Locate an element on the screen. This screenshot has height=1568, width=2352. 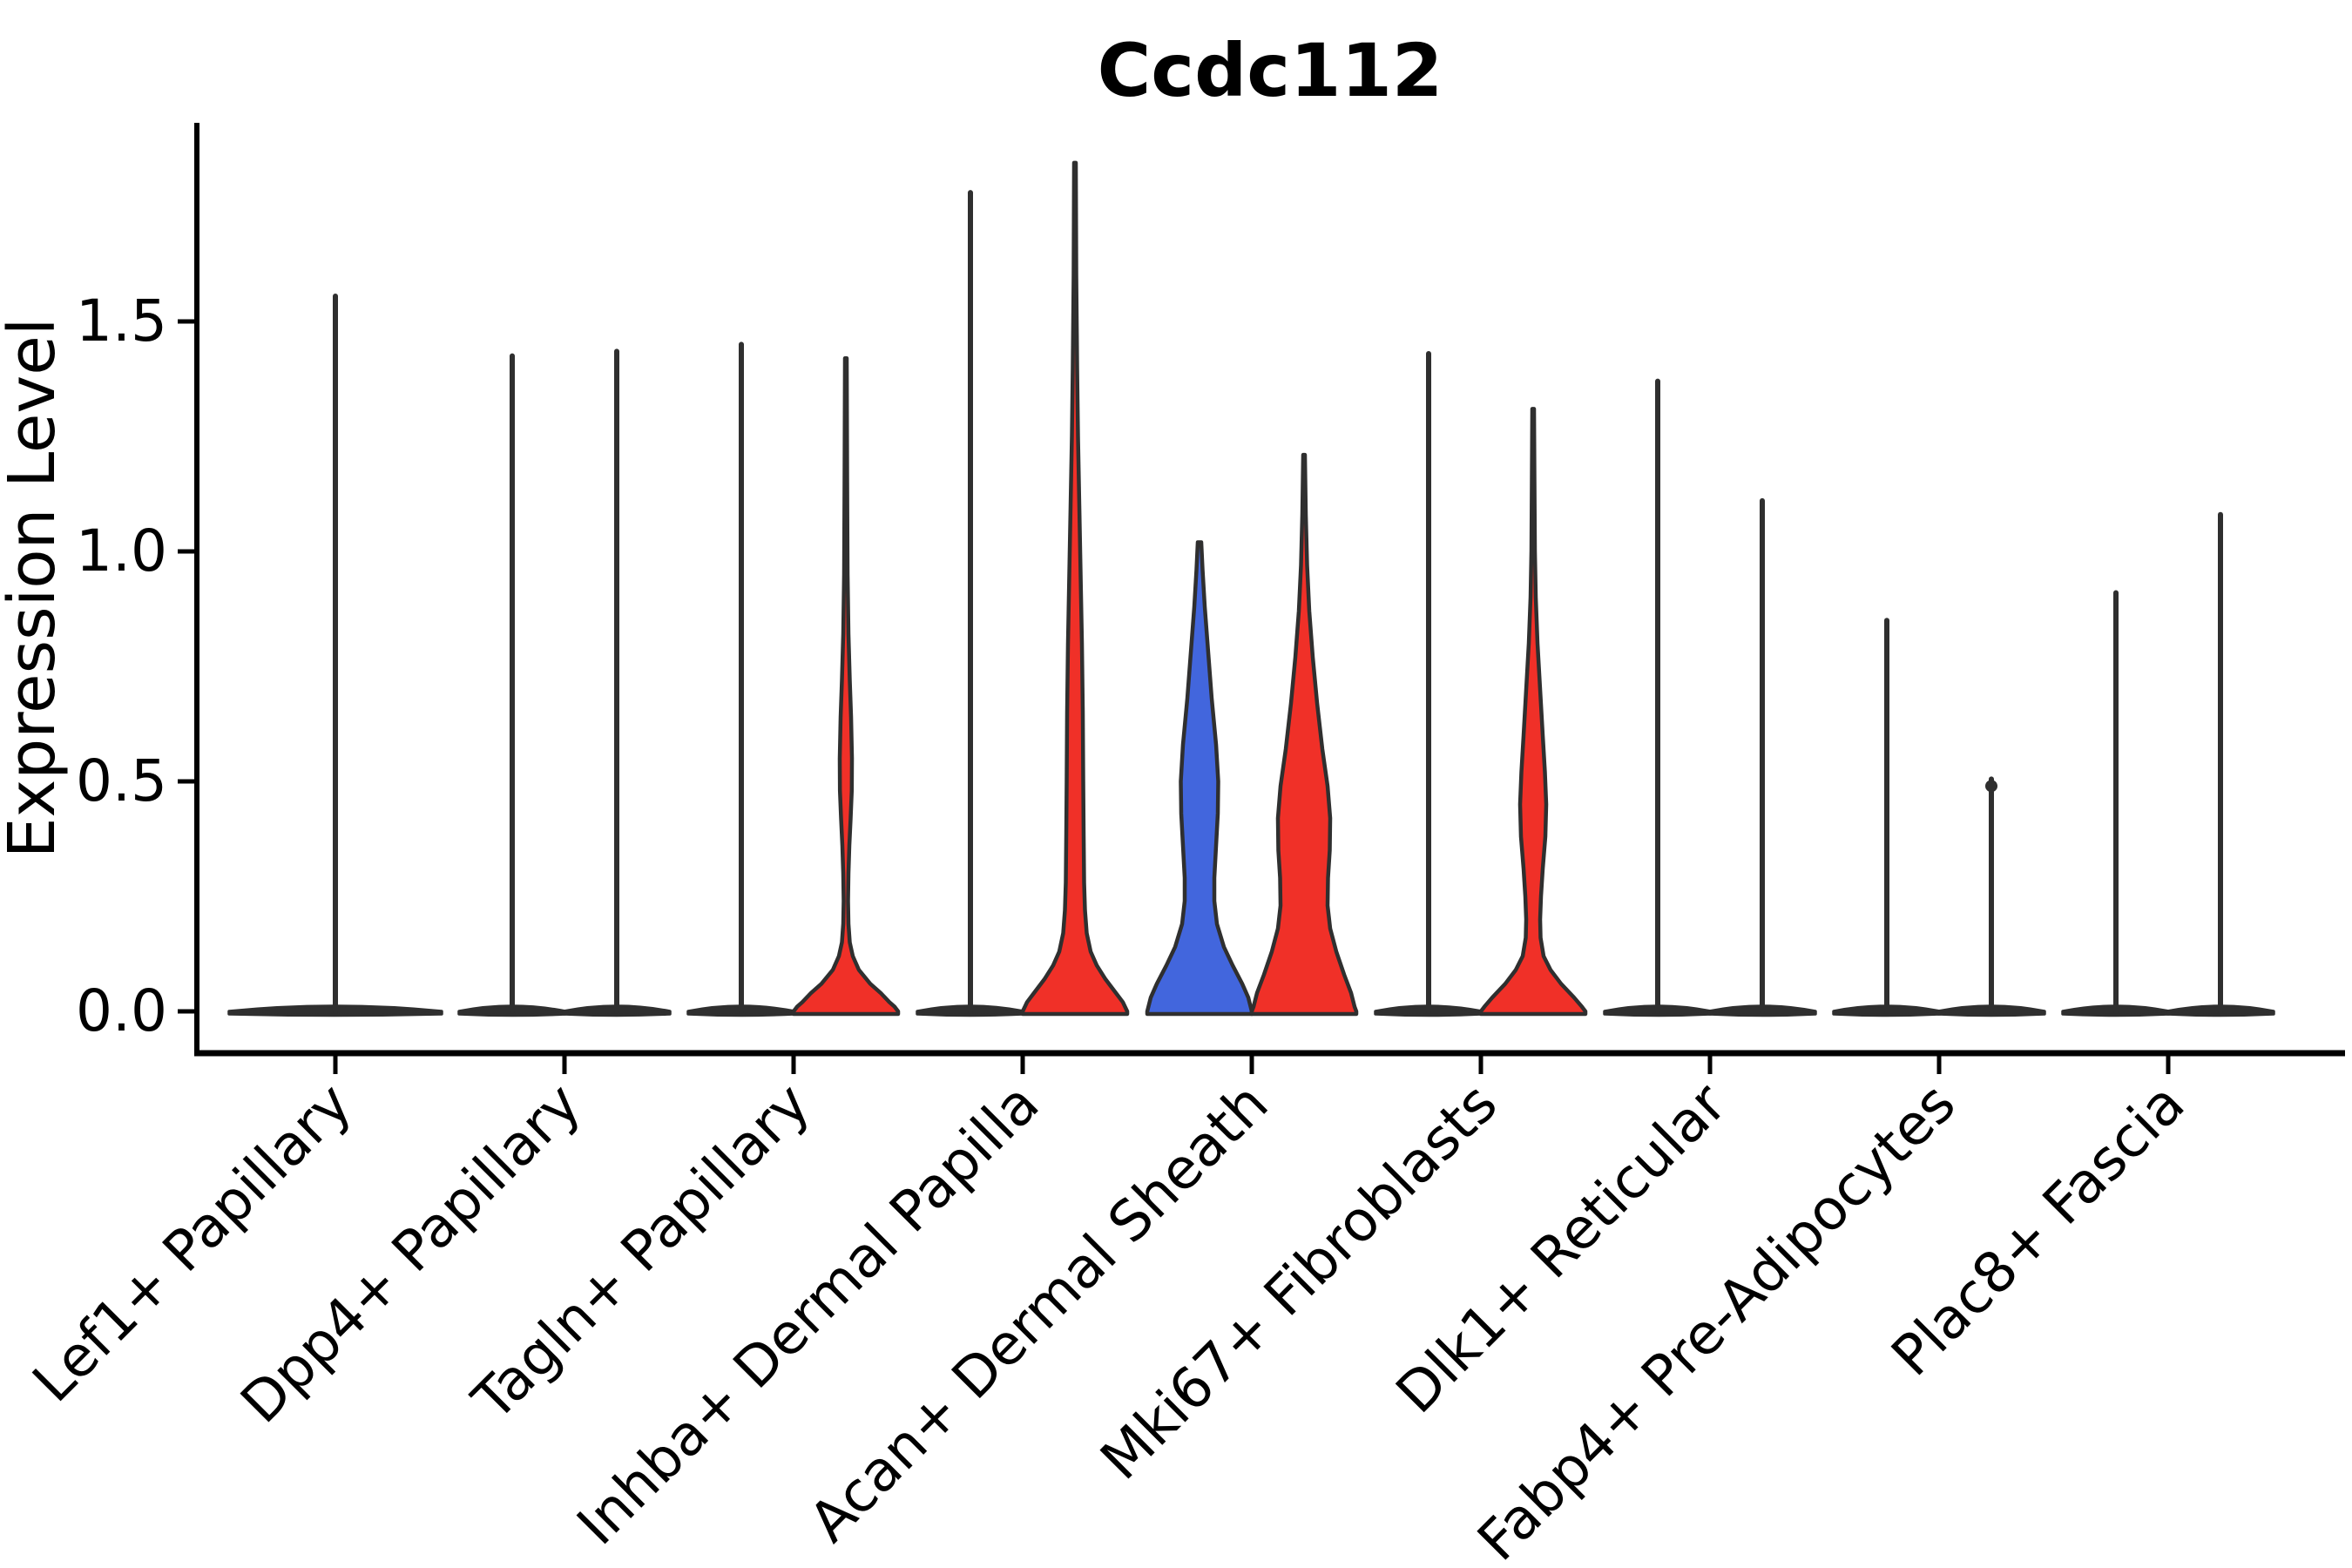
violin-tagln-papillary-left is located at coordinates (741, 679).